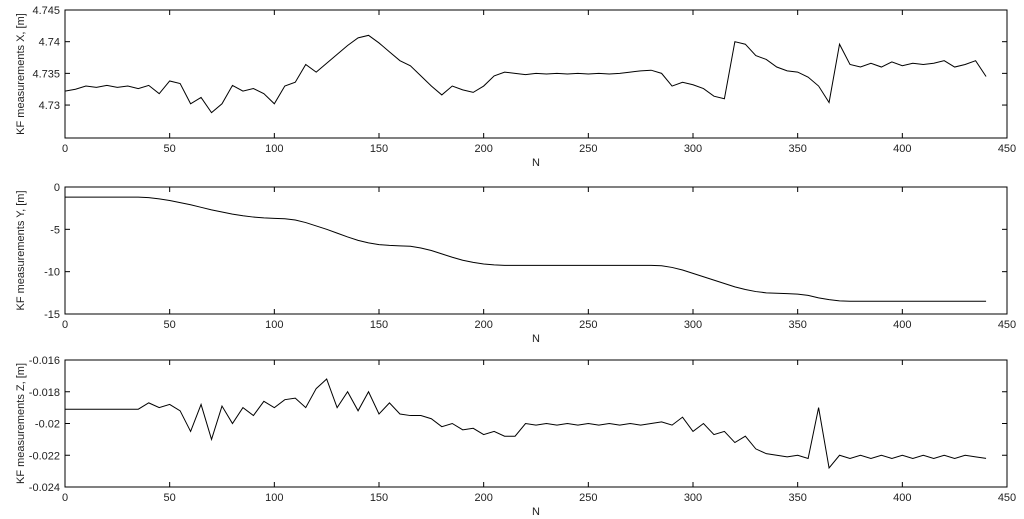  What do you see at coordinates (44, 393) in the screenshot?
I see `y-tick-label: -0.018` at bounding box center [44, 393].